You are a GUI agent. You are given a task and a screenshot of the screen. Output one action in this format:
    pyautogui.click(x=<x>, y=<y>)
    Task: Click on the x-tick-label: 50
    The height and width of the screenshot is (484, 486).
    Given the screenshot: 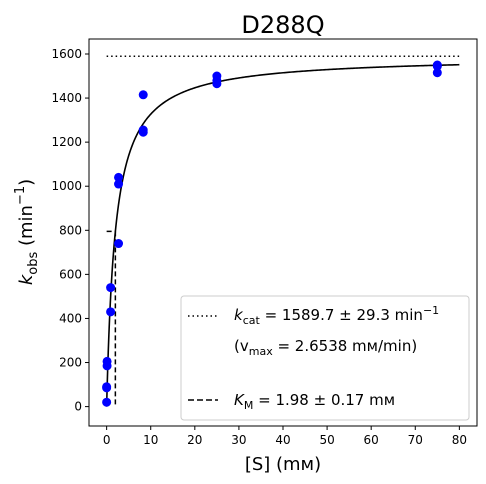 What is the action you would take?
    pyautogui.click(x=326, y=440)
    